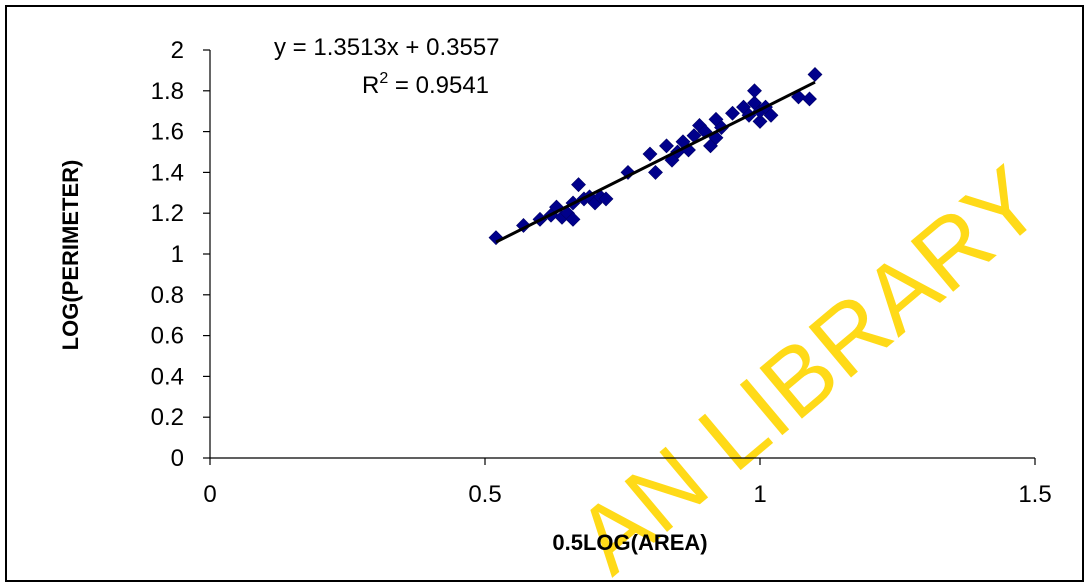  Describe the element at coordinates (438, 85) in the screenshot. I see `r-squared-value: = 0.9541` at that location.